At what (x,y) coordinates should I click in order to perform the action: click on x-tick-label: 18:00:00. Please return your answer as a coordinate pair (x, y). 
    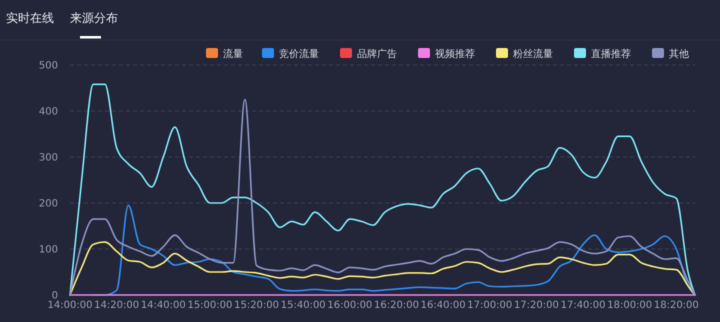
    Looking at the image, I should click on (629, 305).